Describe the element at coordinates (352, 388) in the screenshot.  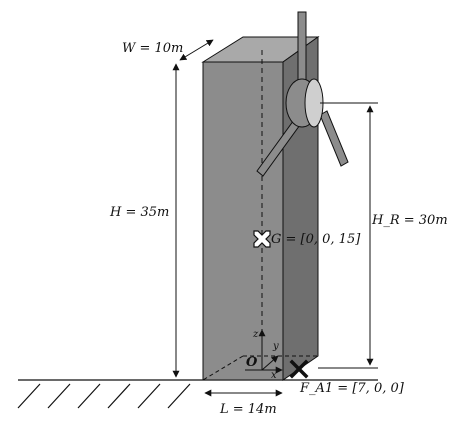
I see `anchor-point-label: F_A1 = [7, 0, 0]` at that location.